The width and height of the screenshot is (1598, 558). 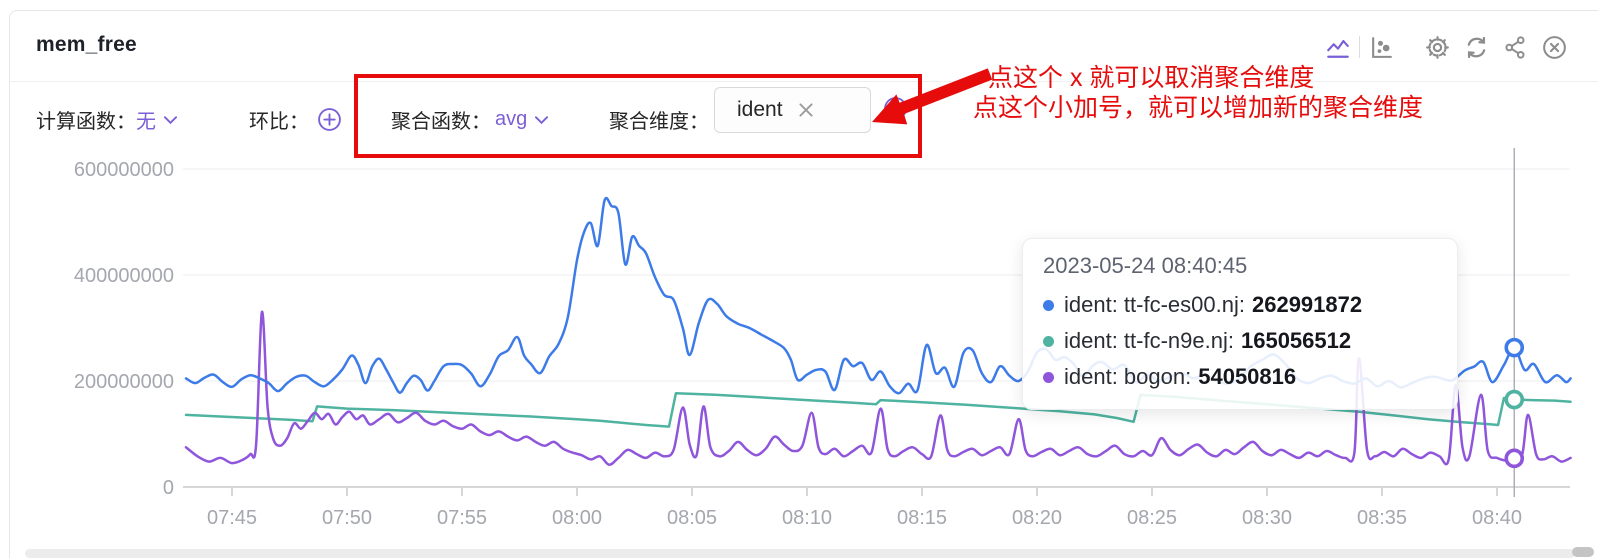 What do you see at coordinates (1247, 376) in the screenshot?
I see `tooltip-row-value: 54050816` at bounding box center [1247, 376].